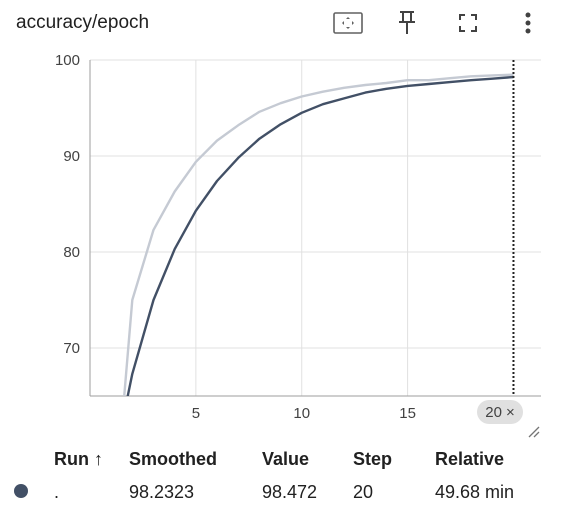 The width and height of the screenshot is (561, 513). I want to click on fit-domain-icon, so click(348, 23).